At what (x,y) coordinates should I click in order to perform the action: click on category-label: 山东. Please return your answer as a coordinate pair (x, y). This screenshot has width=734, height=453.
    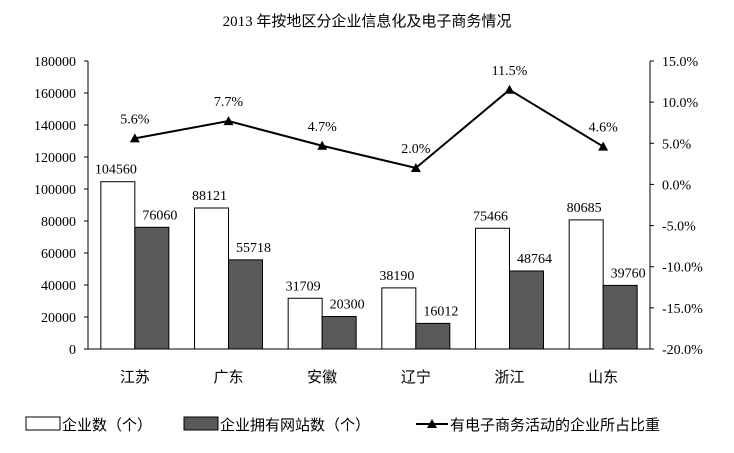
    Looking at the image, I should click on (603, 377).